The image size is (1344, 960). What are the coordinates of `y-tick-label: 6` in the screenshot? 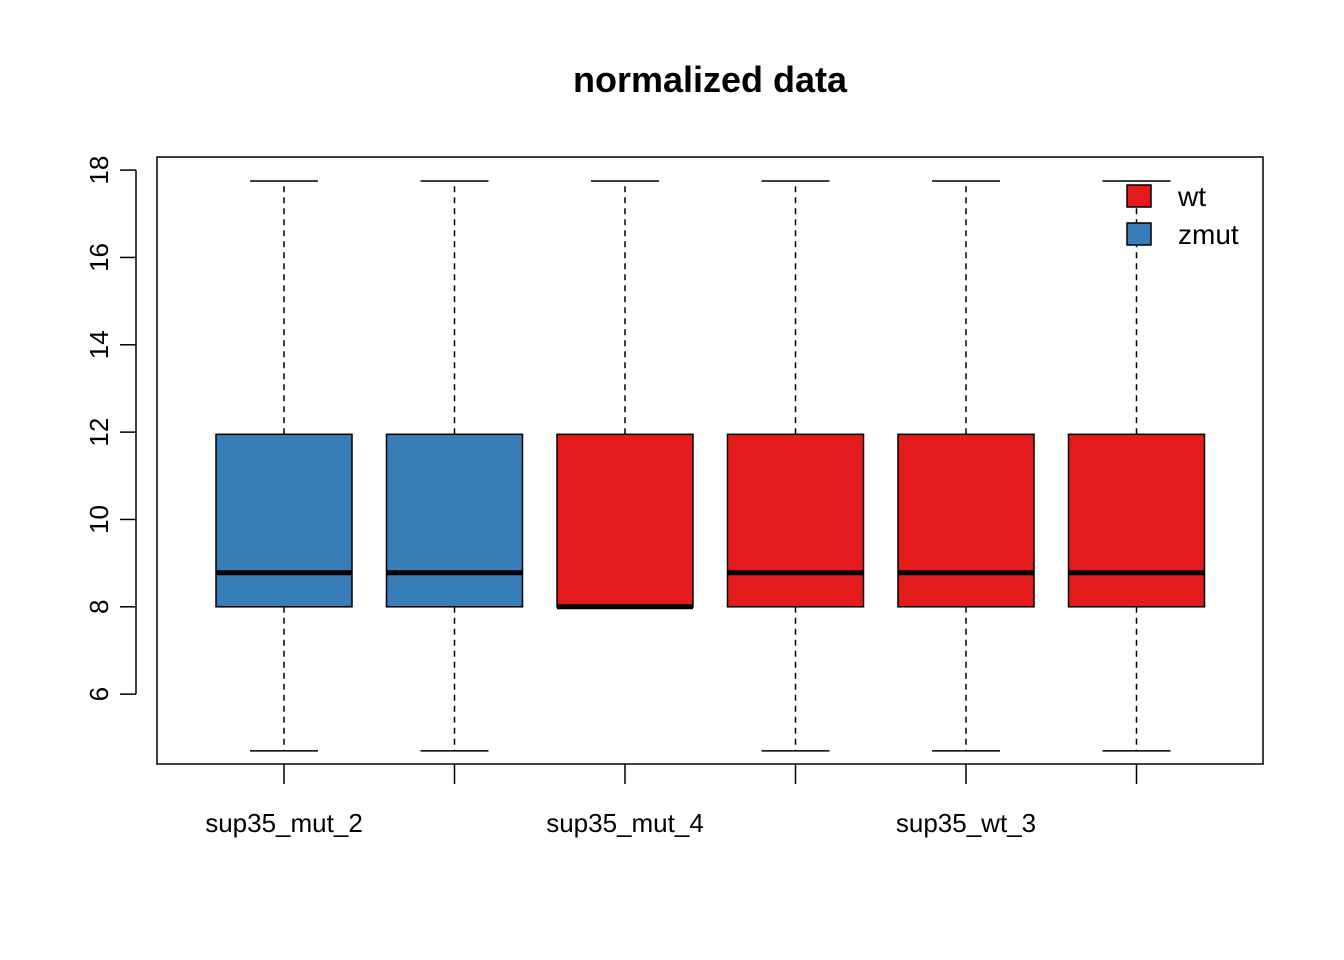 It's located at (99, 694).